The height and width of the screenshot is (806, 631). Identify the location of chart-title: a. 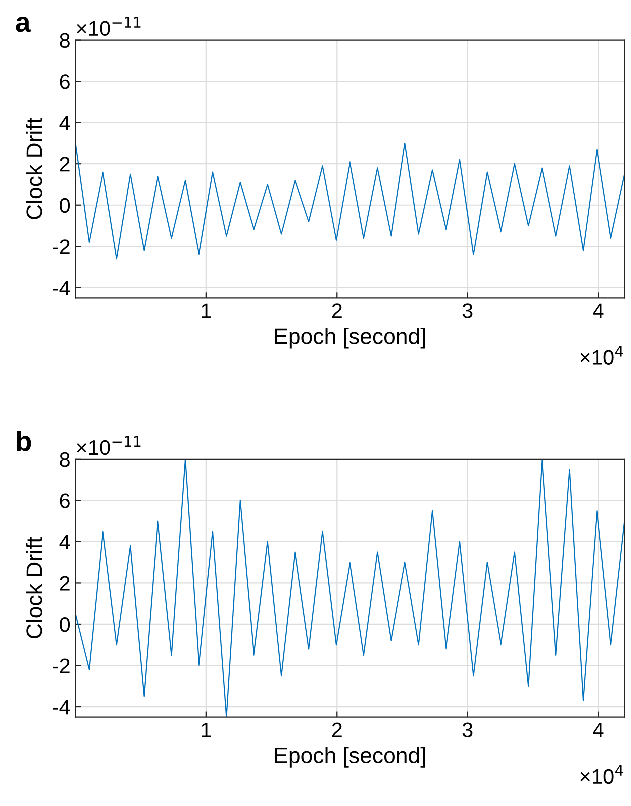
(23, 24).